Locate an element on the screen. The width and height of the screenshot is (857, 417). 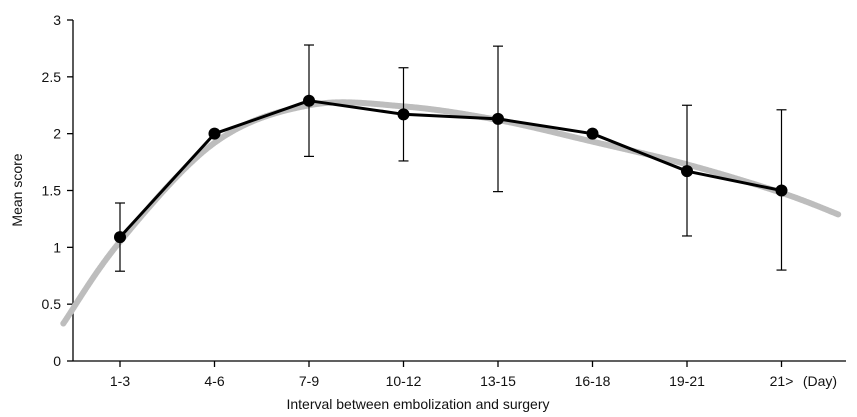
x-tick-label: 1-3 is located at coordinates (120, 381).